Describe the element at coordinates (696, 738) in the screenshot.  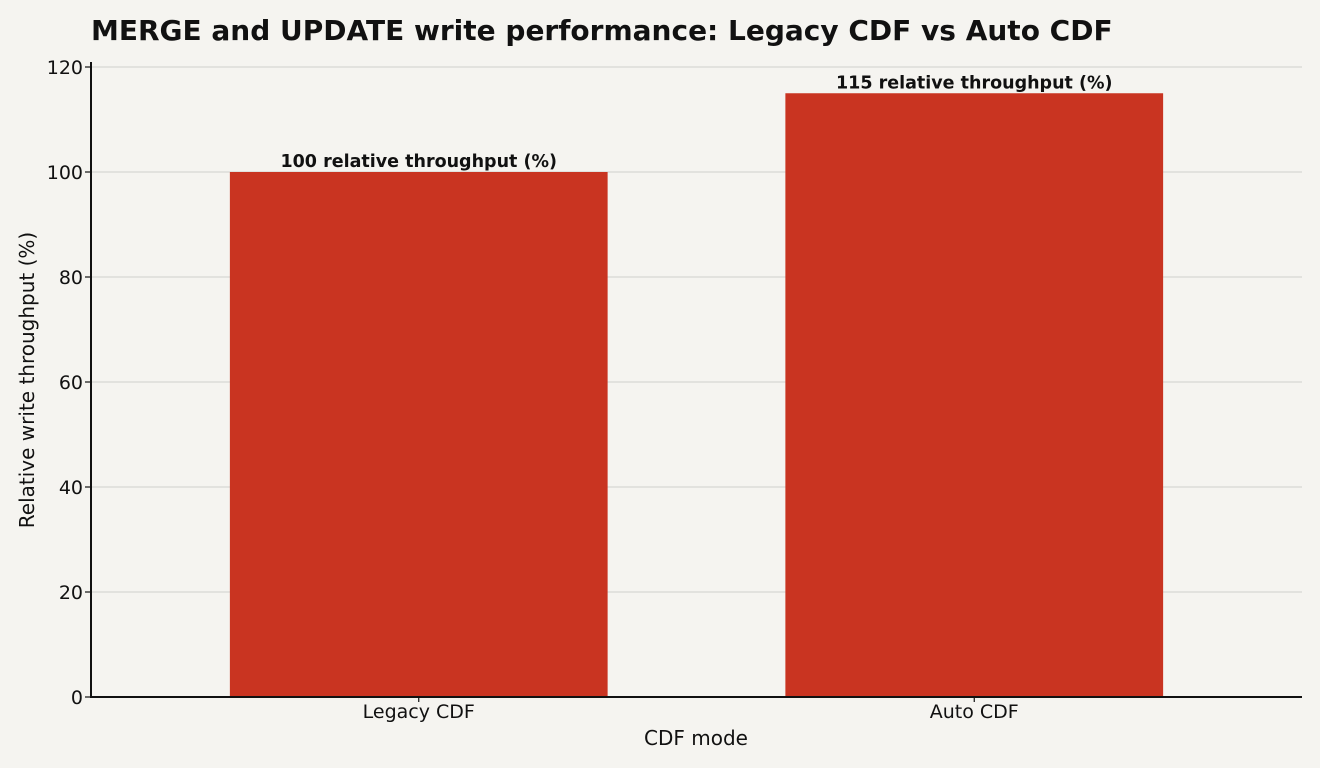
I see `x-axis-title: CDF mode` at that location.